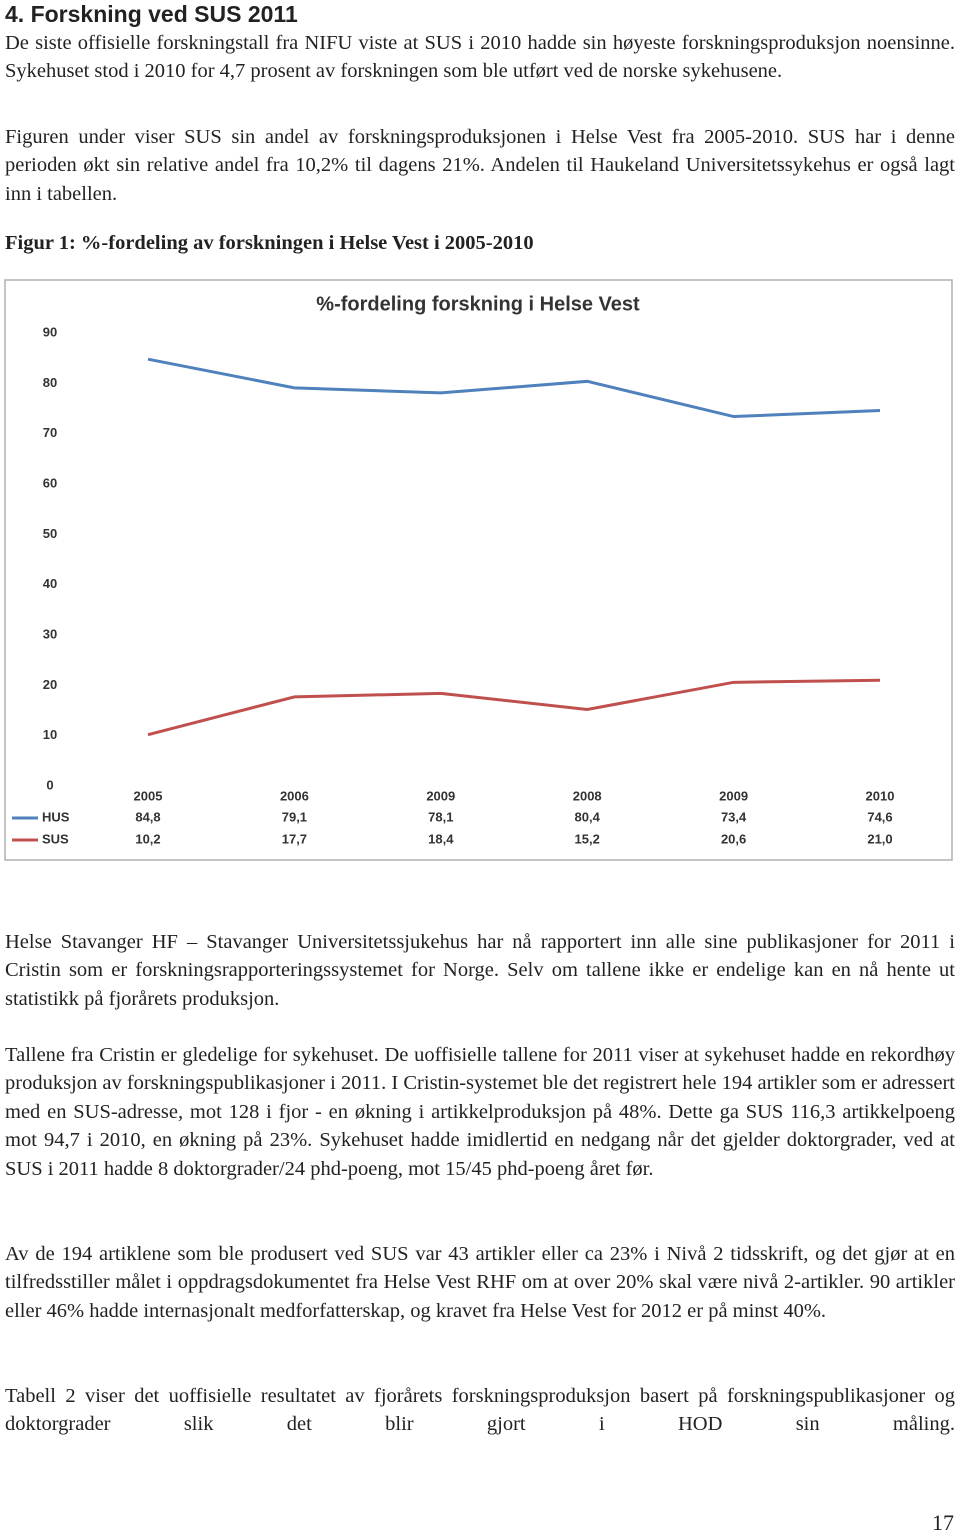  I want to click on category-label: 2006, so click(294, 795).